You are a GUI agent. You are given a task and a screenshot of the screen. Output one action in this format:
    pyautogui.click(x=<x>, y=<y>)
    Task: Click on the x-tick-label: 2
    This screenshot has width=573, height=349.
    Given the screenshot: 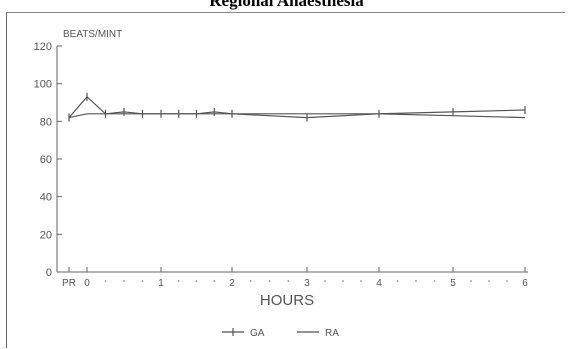 What is the action you would take?
    pyautogui.click(x=232, y=283)
    